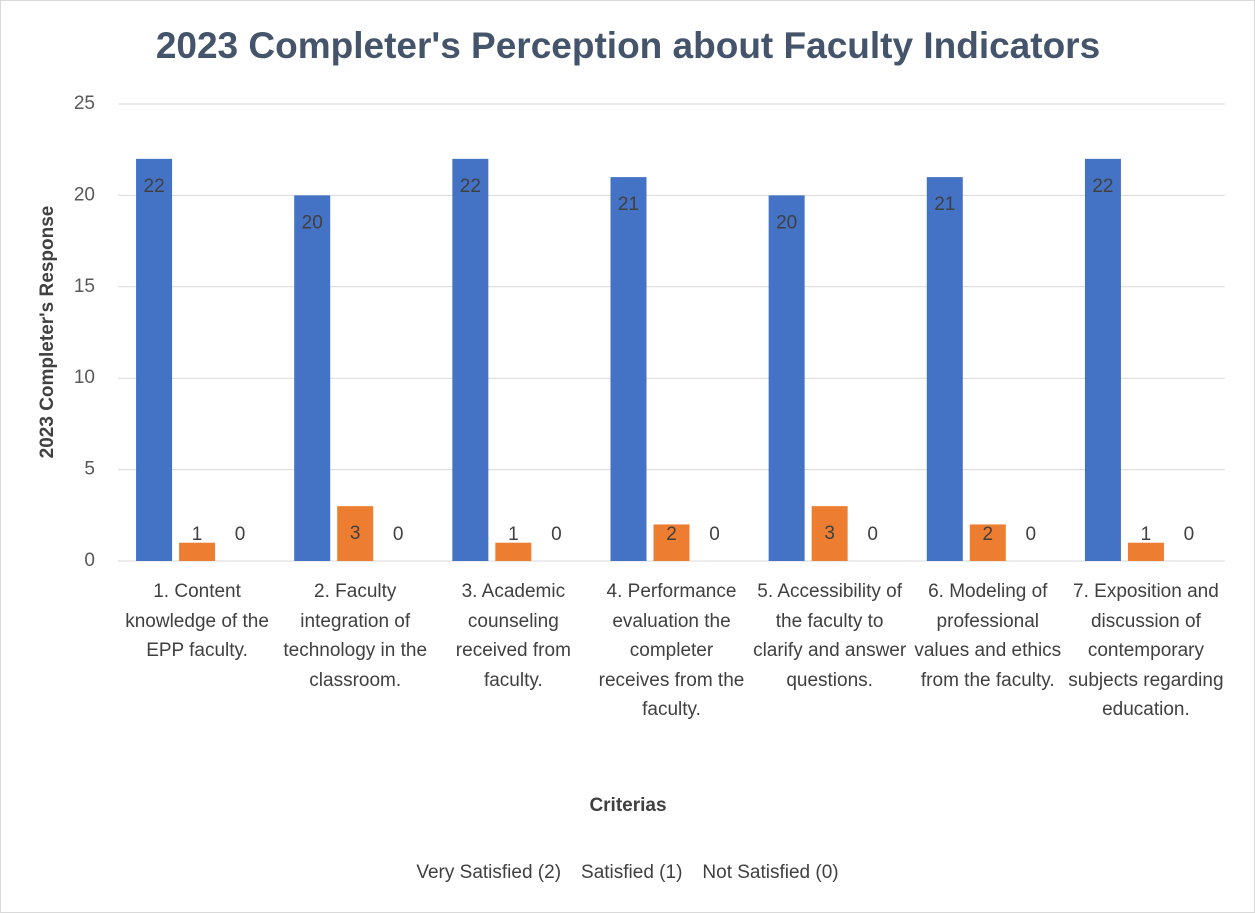 Image resolution: width=1255 pixels, height=913 pixels. I want to click on legend-label: Very Satisfied (2), so click(489, 872).